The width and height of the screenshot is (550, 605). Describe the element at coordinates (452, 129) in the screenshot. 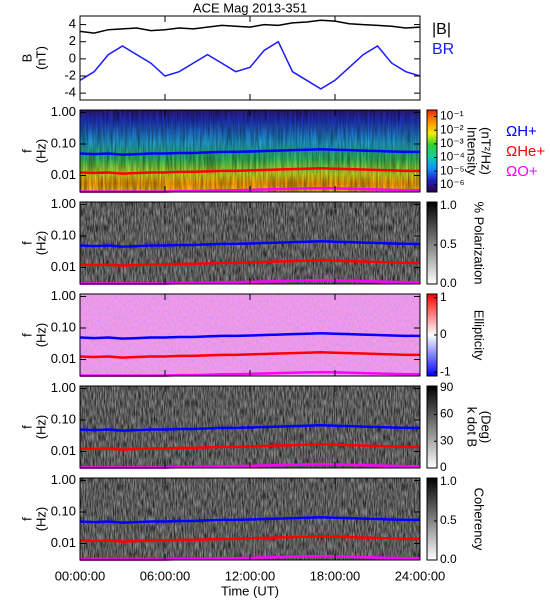

I see `colorbar-tick-label: 10⁻²` at that location.